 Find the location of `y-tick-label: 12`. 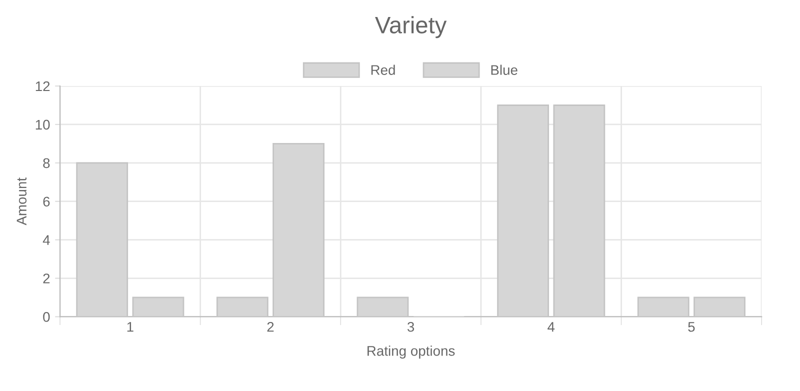

y-tick-label: 12 is located at coordinates (43, 86).